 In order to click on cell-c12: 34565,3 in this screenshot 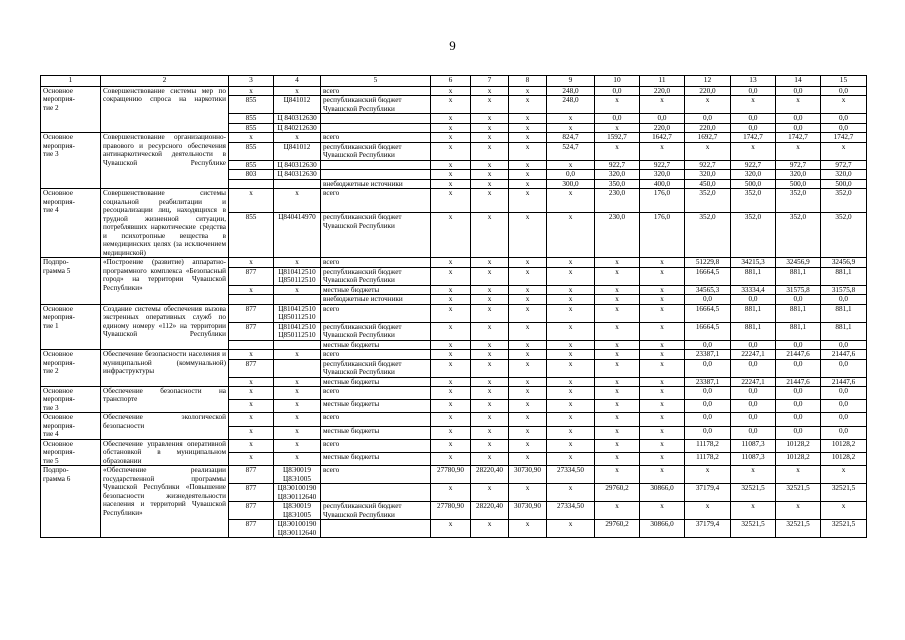, I will do `click(707, 290)`.